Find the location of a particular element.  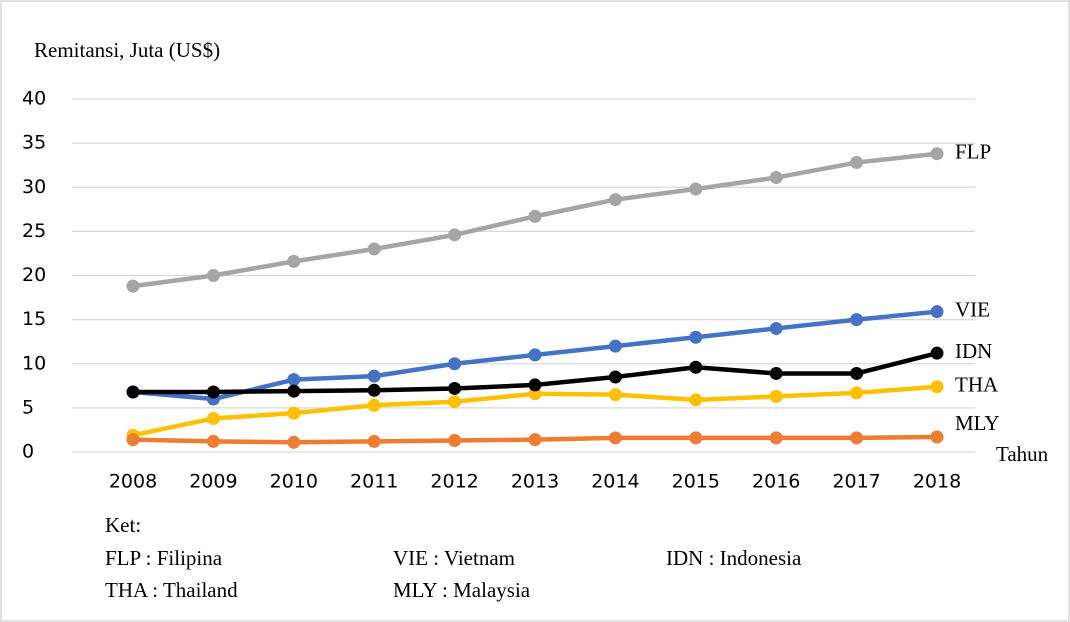

x-tick-label: 2009 is located at coordinates (213, 482).